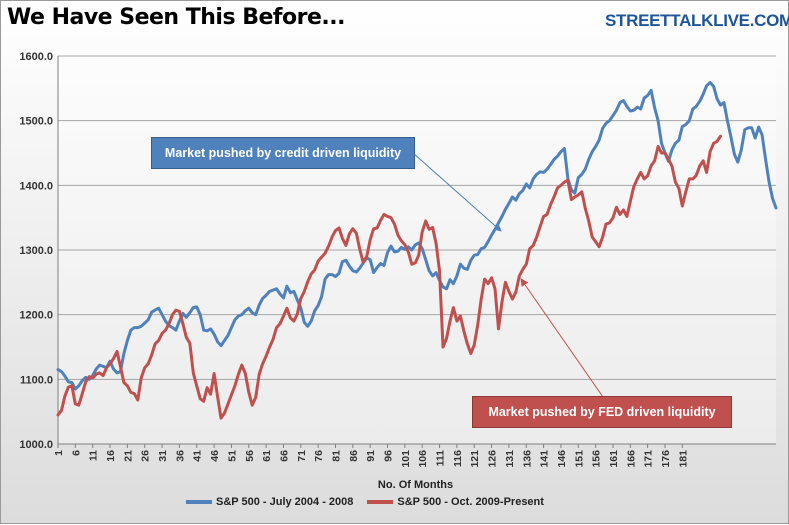  What do you see at coordinates (470, 502) in the screenshot?
I see `legend-label-red: S&P 500 - Oct. 2009-Present` at bounding box center [470, 502].